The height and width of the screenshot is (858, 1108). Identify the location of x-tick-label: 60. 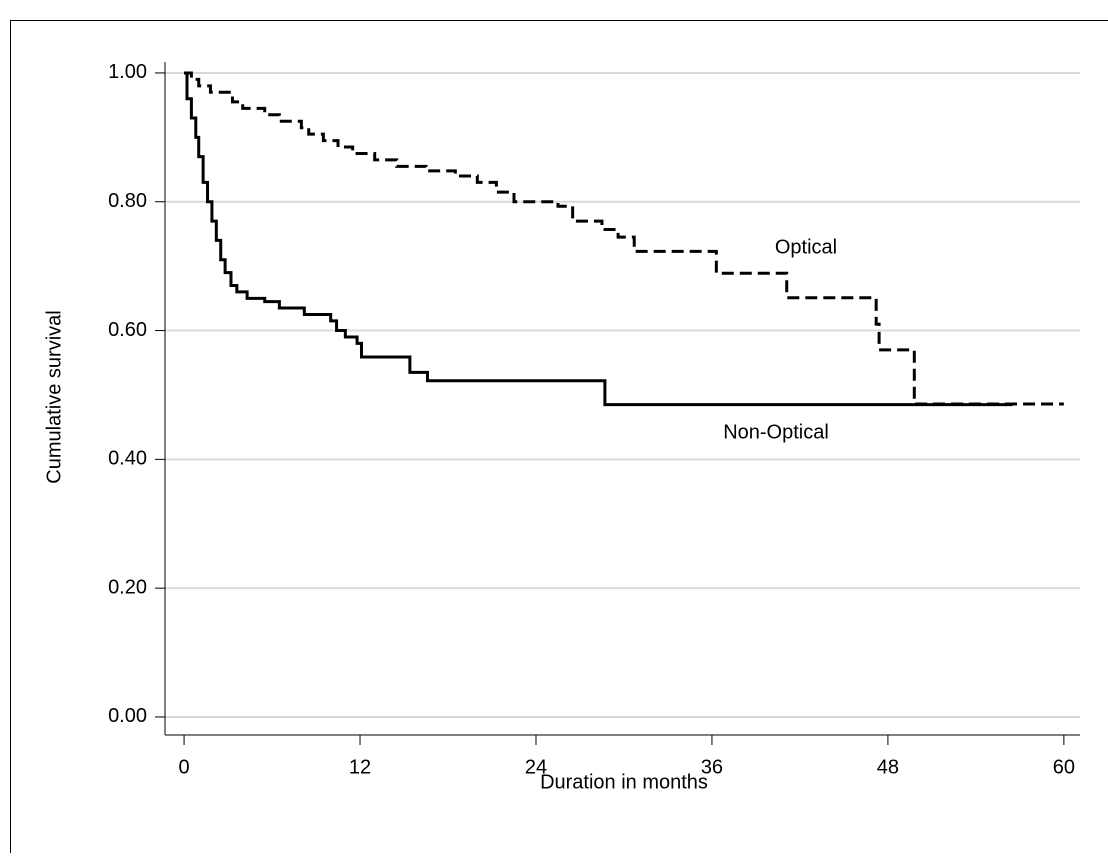
(1064, 767).